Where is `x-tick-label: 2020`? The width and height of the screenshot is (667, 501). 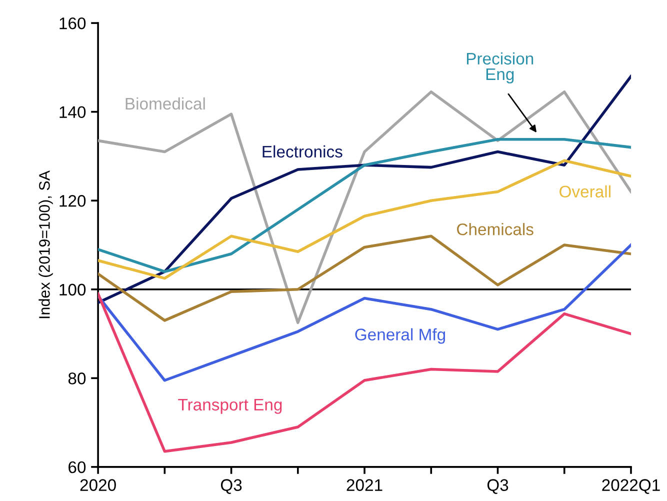
x-tick-label: 2020 is located at coordinates (98, 485).